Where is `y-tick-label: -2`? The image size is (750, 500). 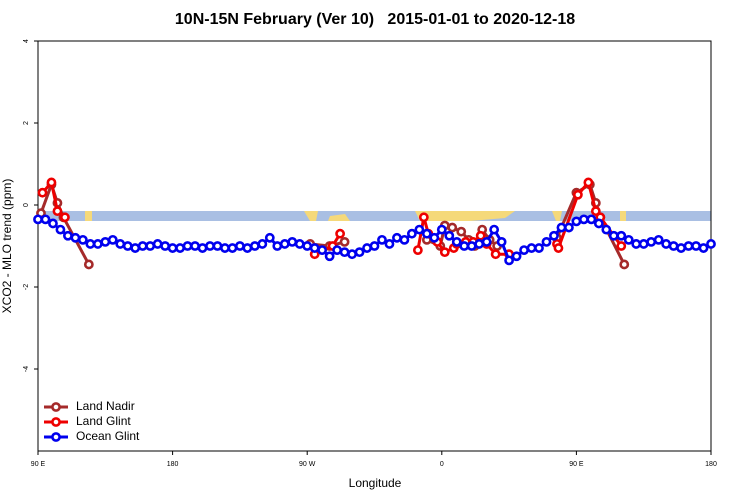
y-tick-label: -2 is located at coordinates (26, 287).